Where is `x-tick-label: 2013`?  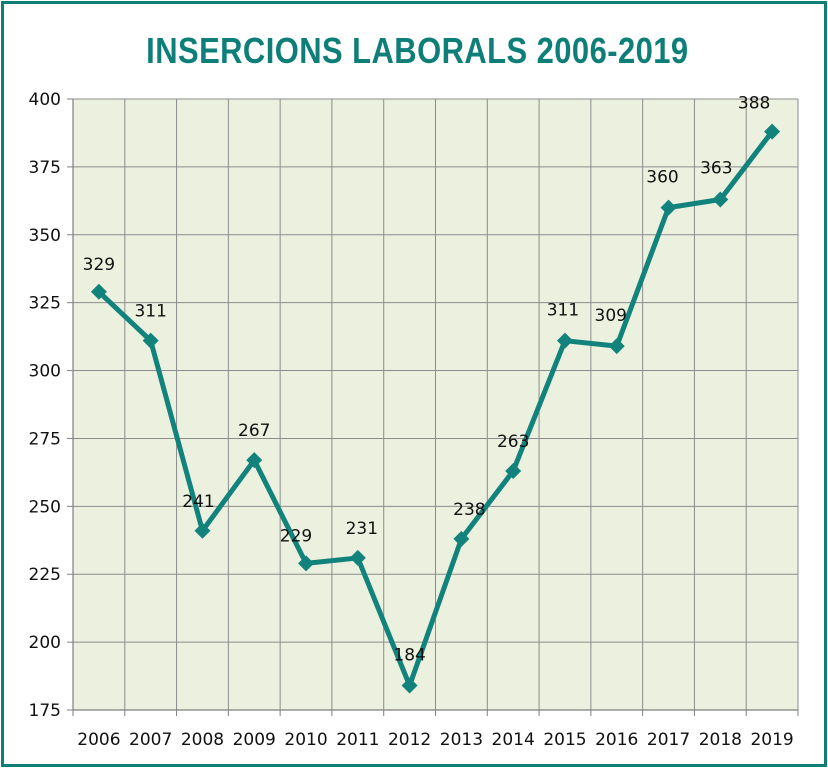 x-tick-label: 2013 is located at coordinates (461, 740).